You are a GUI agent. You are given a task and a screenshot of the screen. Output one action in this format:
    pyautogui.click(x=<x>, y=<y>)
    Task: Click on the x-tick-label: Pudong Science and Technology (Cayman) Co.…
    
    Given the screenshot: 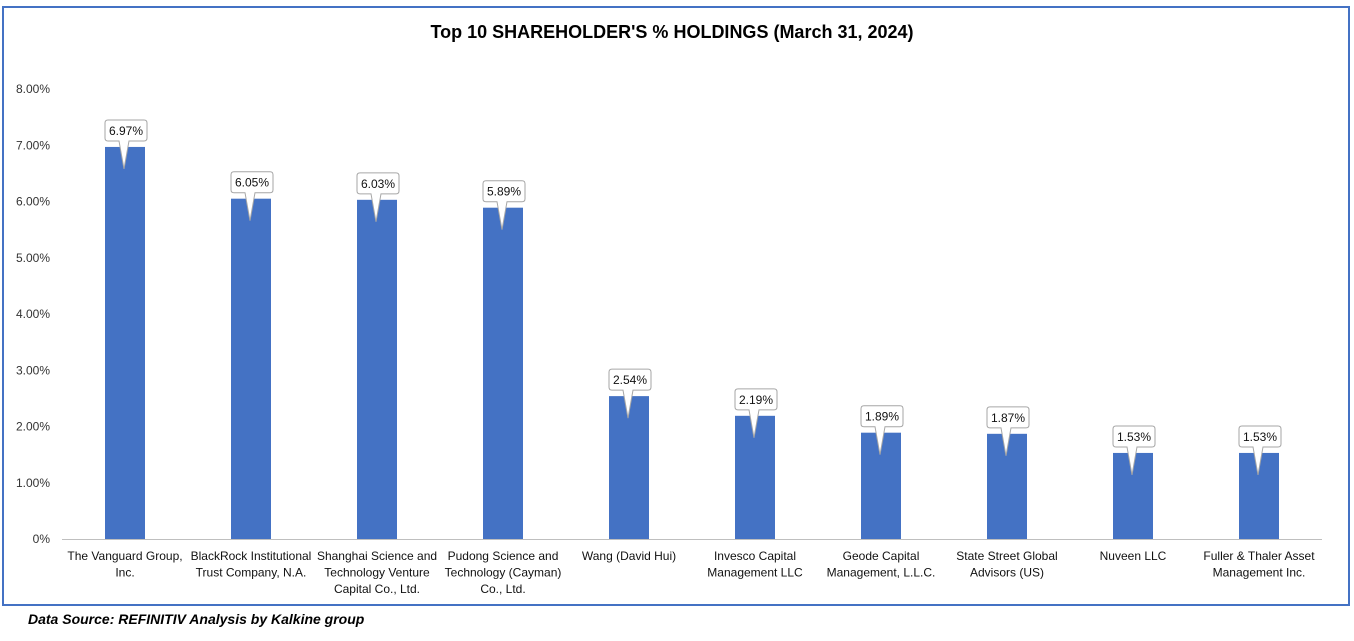 What is the action you would take?
    pyautogui.click(x=503, y=572)
    